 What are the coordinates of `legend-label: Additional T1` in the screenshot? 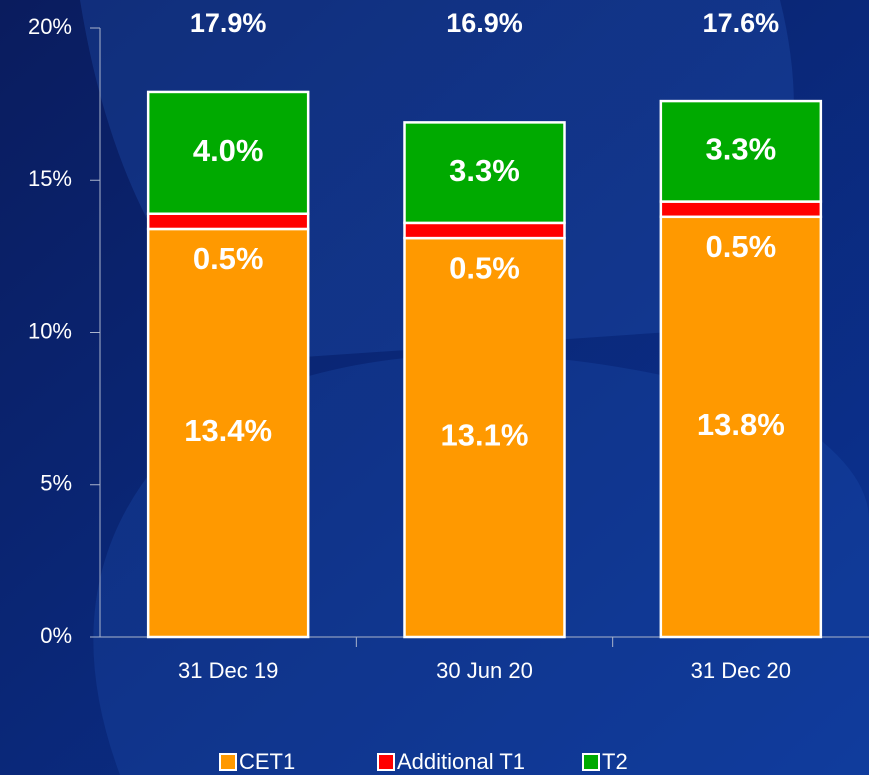 It's located at (461, 761).